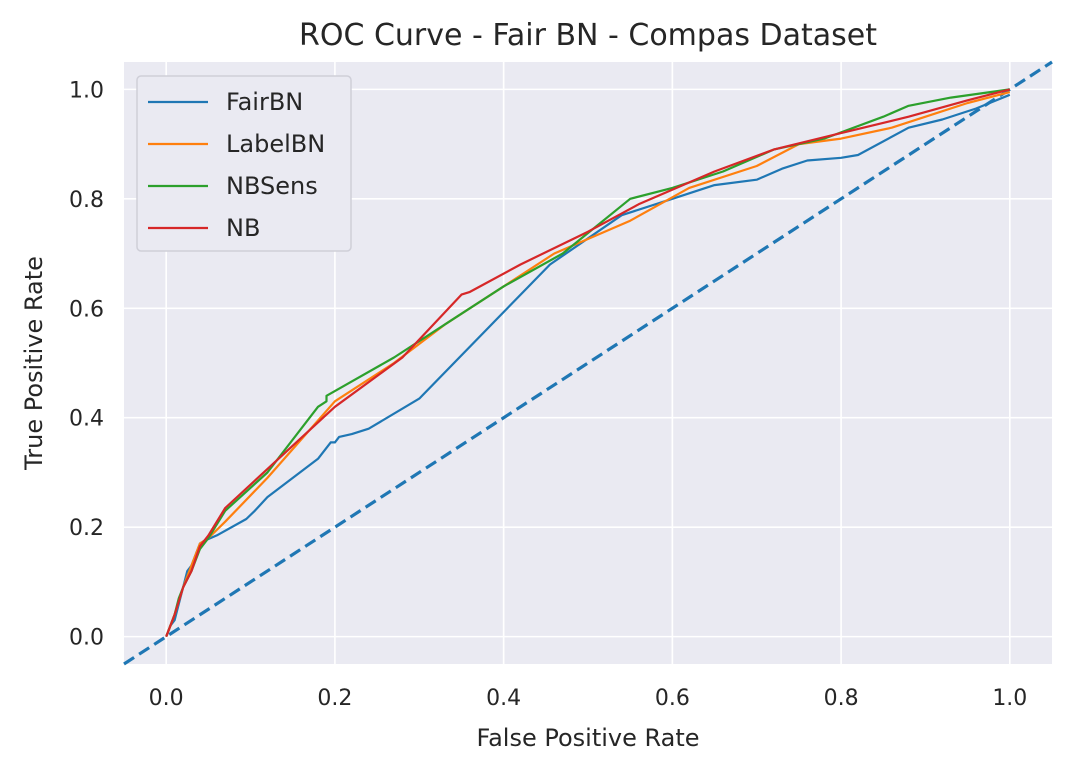  I want to click on legend-label-labelbn: LabelBN, so click(275, 144).